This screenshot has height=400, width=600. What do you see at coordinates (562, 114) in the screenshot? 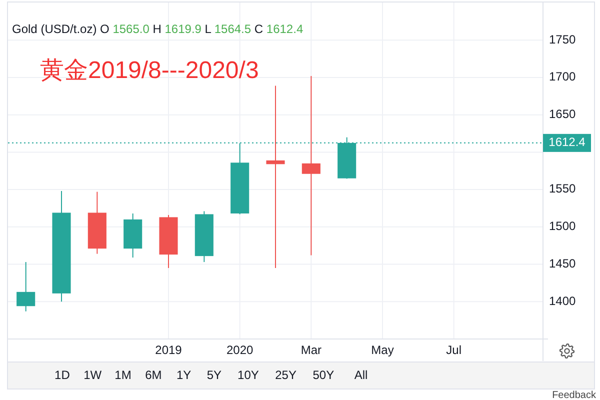
I see `y-tick-label: 1650` at bounding box center [562, 114].